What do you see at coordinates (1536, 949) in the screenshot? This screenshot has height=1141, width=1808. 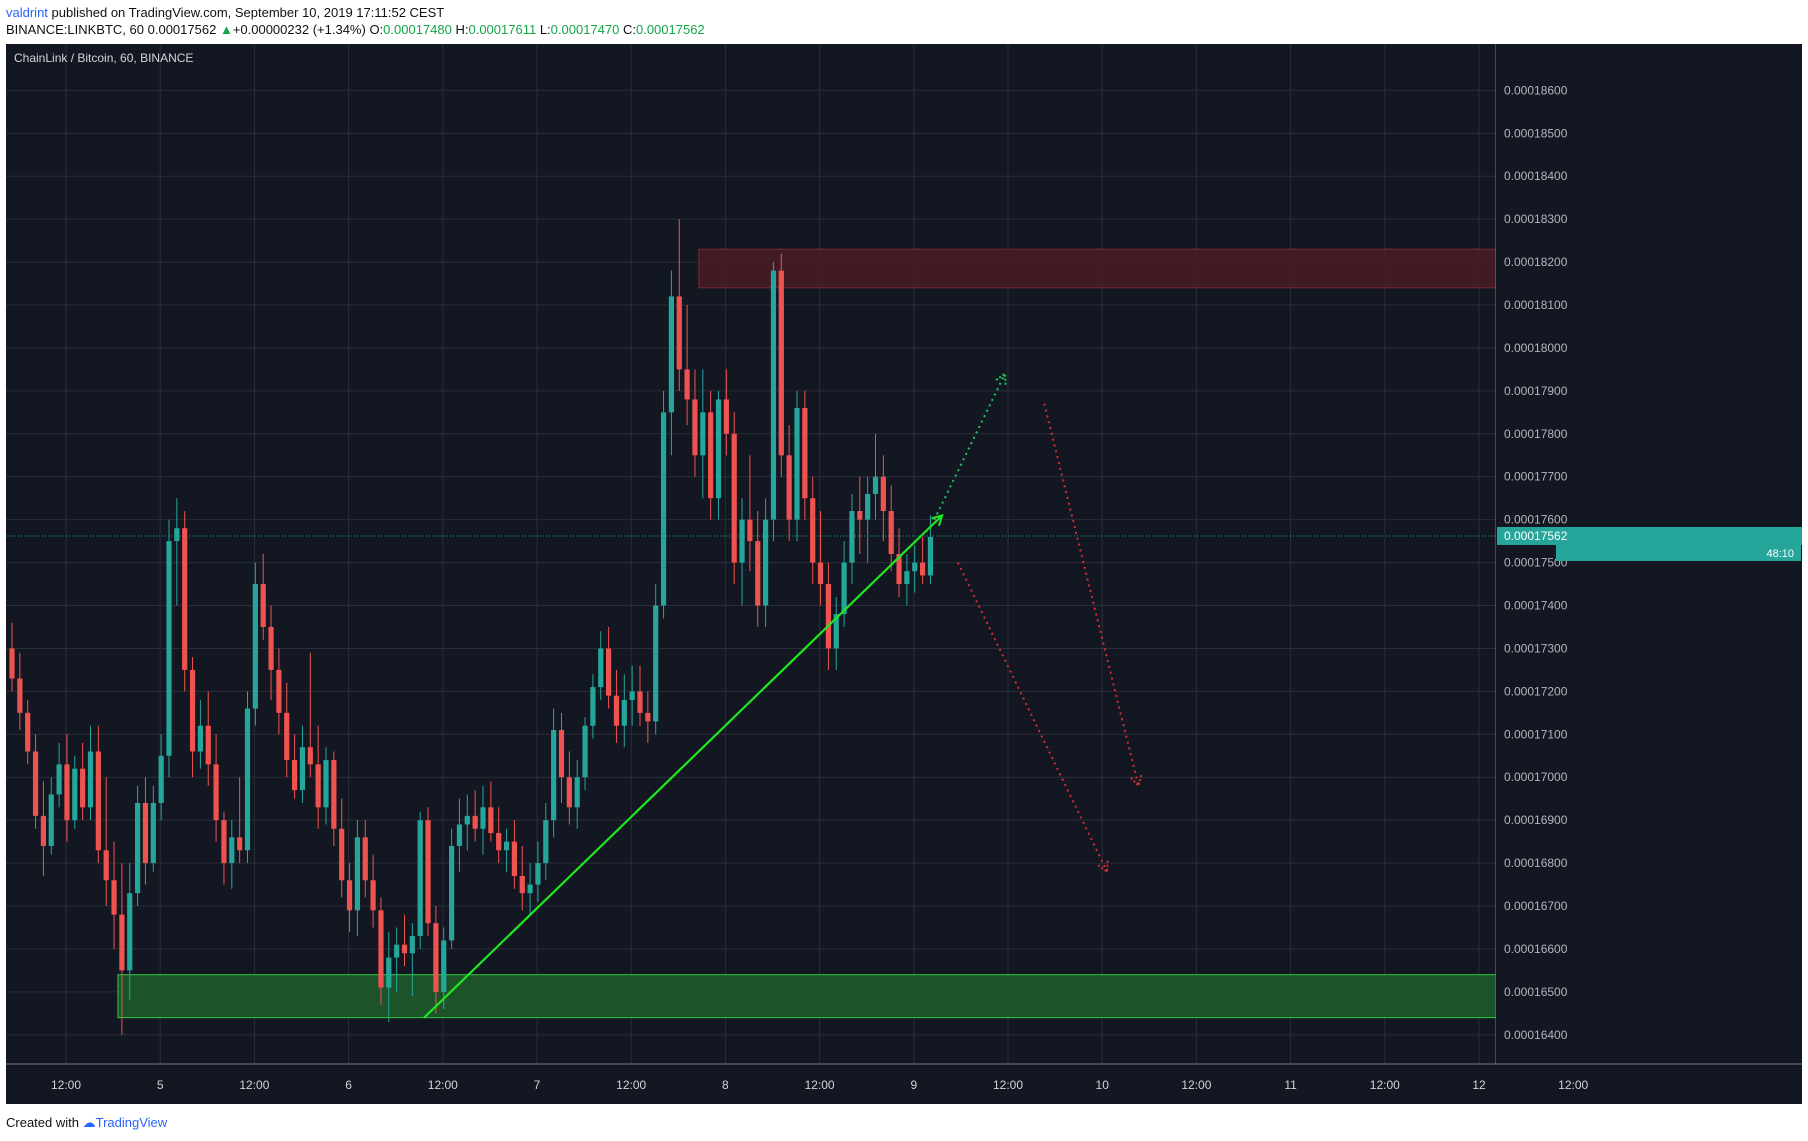 I see `price-tick-label: 0.00016600` at bounding box center [1536, 949].